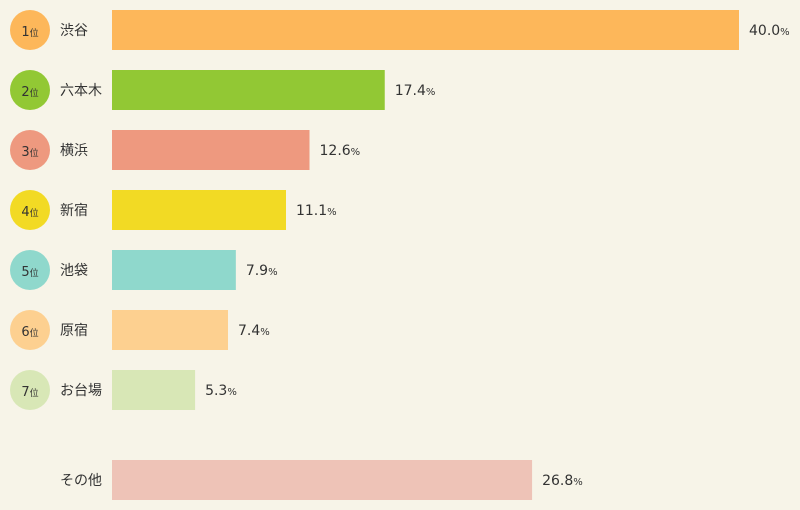 The width and height of the screenshot is (800, 510). Describe the element at coordinates (322, 480) in the screenshot. I see `bar-other` at that location.